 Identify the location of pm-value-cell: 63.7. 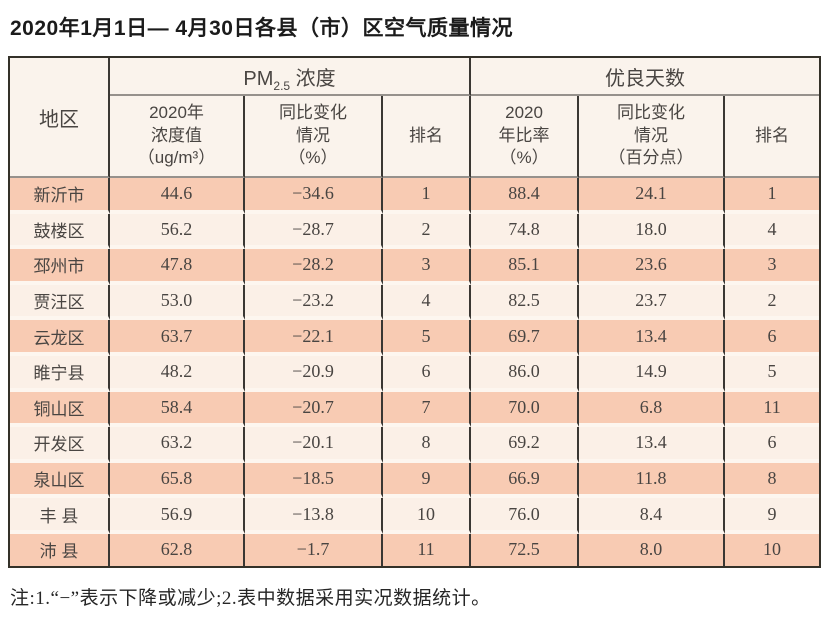
(177, 338).